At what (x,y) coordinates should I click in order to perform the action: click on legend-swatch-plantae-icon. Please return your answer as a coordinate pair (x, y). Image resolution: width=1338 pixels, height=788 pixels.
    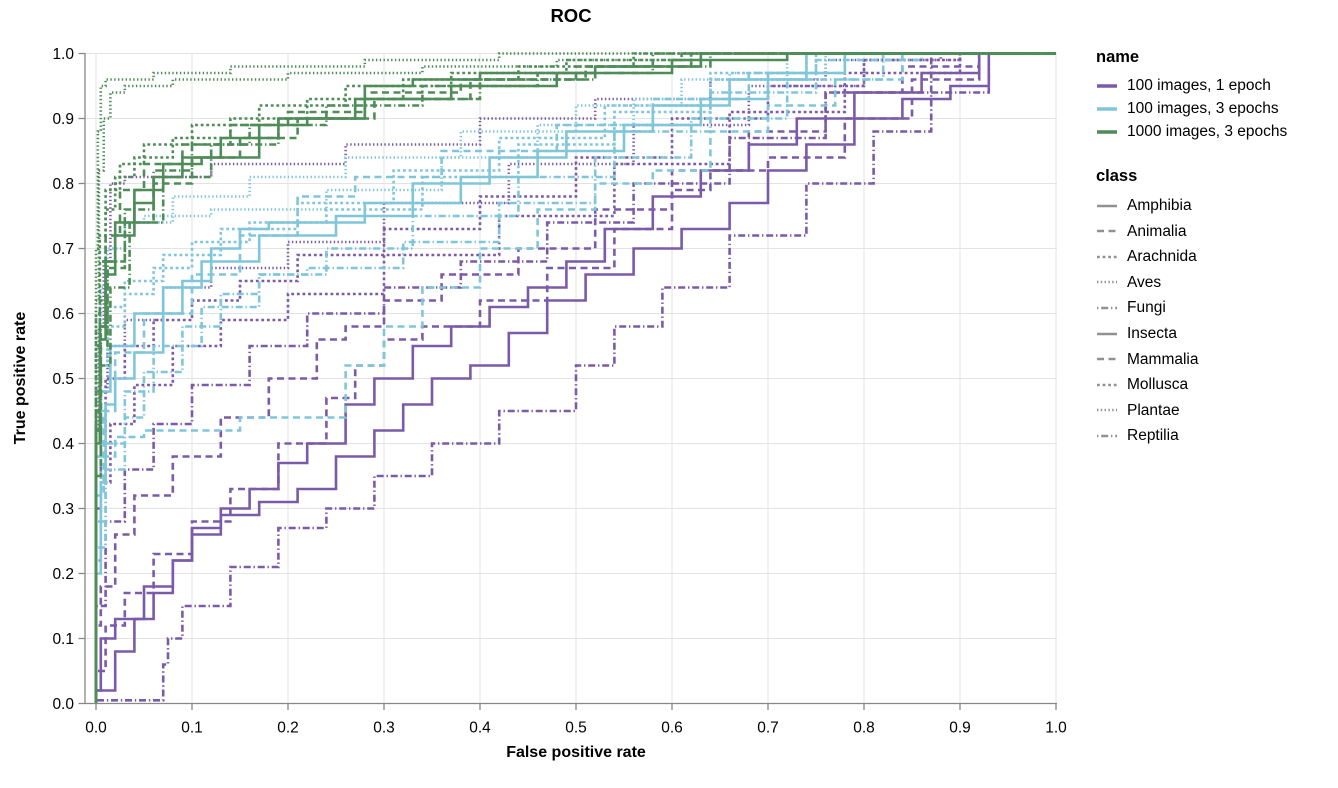
    Looking at the image, I should click on (1107, 410).